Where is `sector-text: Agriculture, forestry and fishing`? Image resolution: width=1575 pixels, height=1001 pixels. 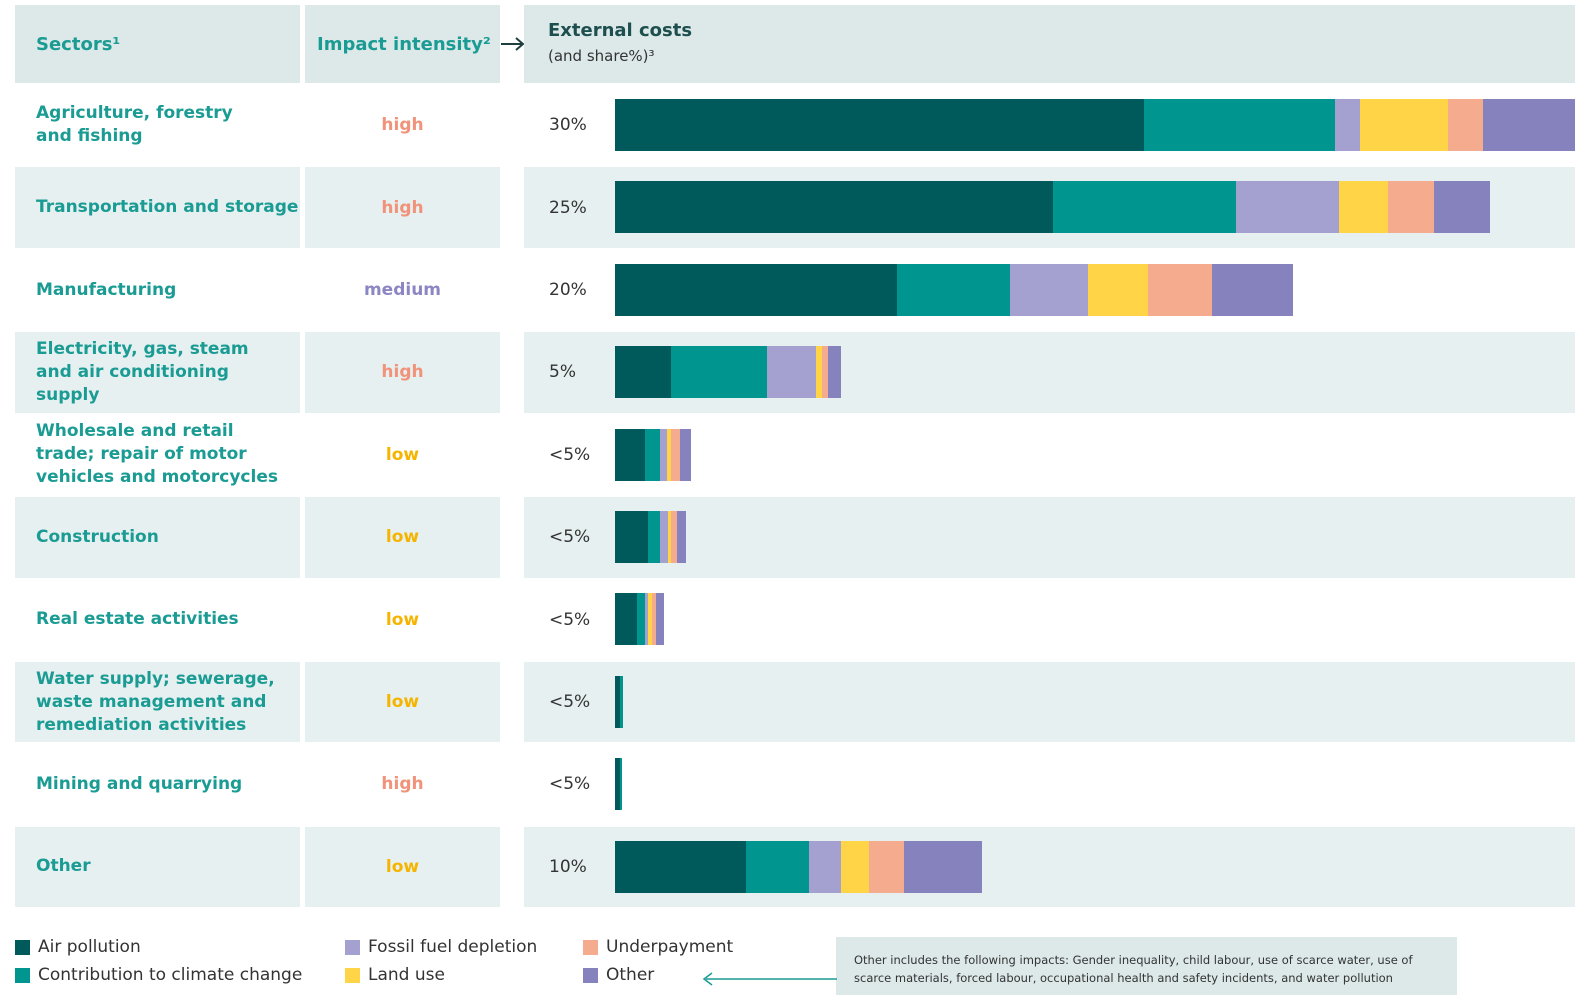
sector-text: Agriculture, forestry and fishing is located at coordinates (134, 125).